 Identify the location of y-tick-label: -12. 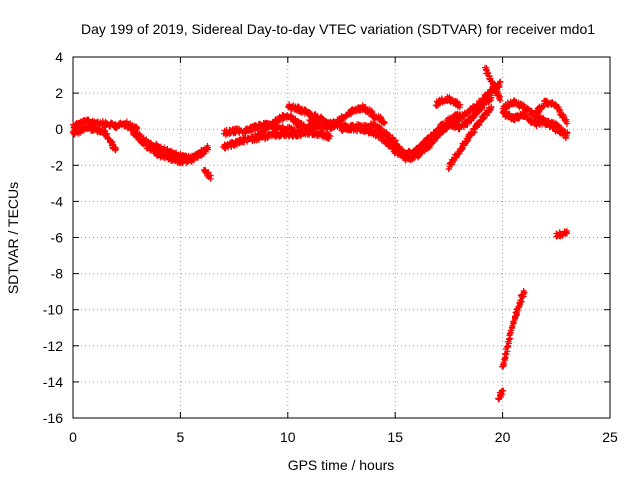
(53, 346).